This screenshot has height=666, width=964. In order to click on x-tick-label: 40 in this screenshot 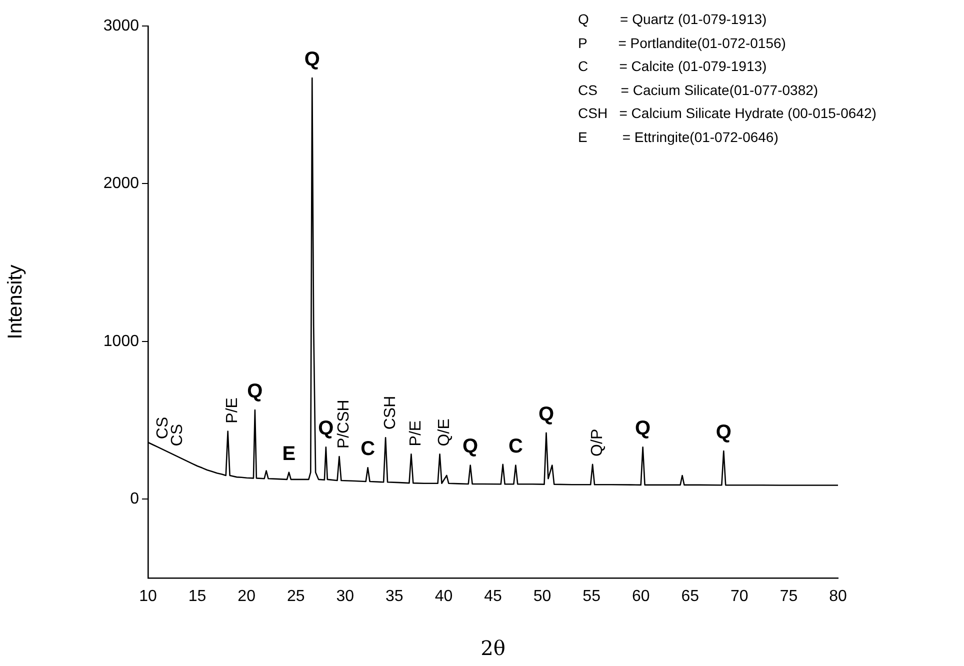, I will do `click(443, 597)`.